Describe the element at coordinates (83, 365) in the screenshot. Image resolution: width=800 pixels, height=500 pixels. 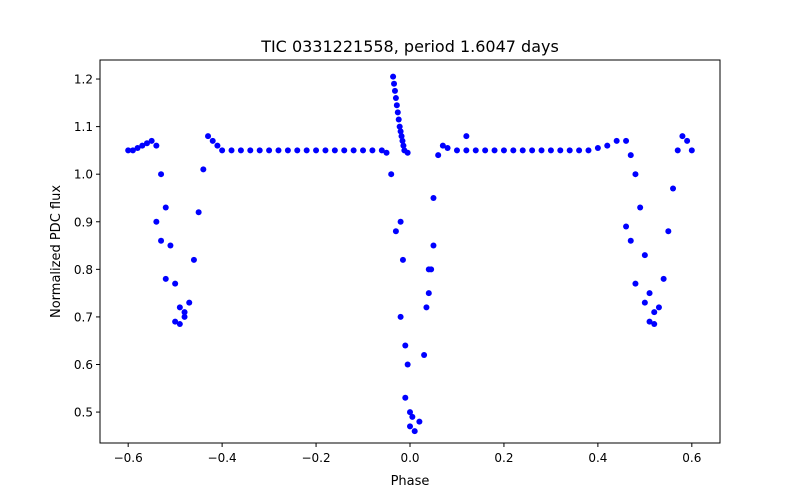
I see `y-tick-label: 0.6` at that location.